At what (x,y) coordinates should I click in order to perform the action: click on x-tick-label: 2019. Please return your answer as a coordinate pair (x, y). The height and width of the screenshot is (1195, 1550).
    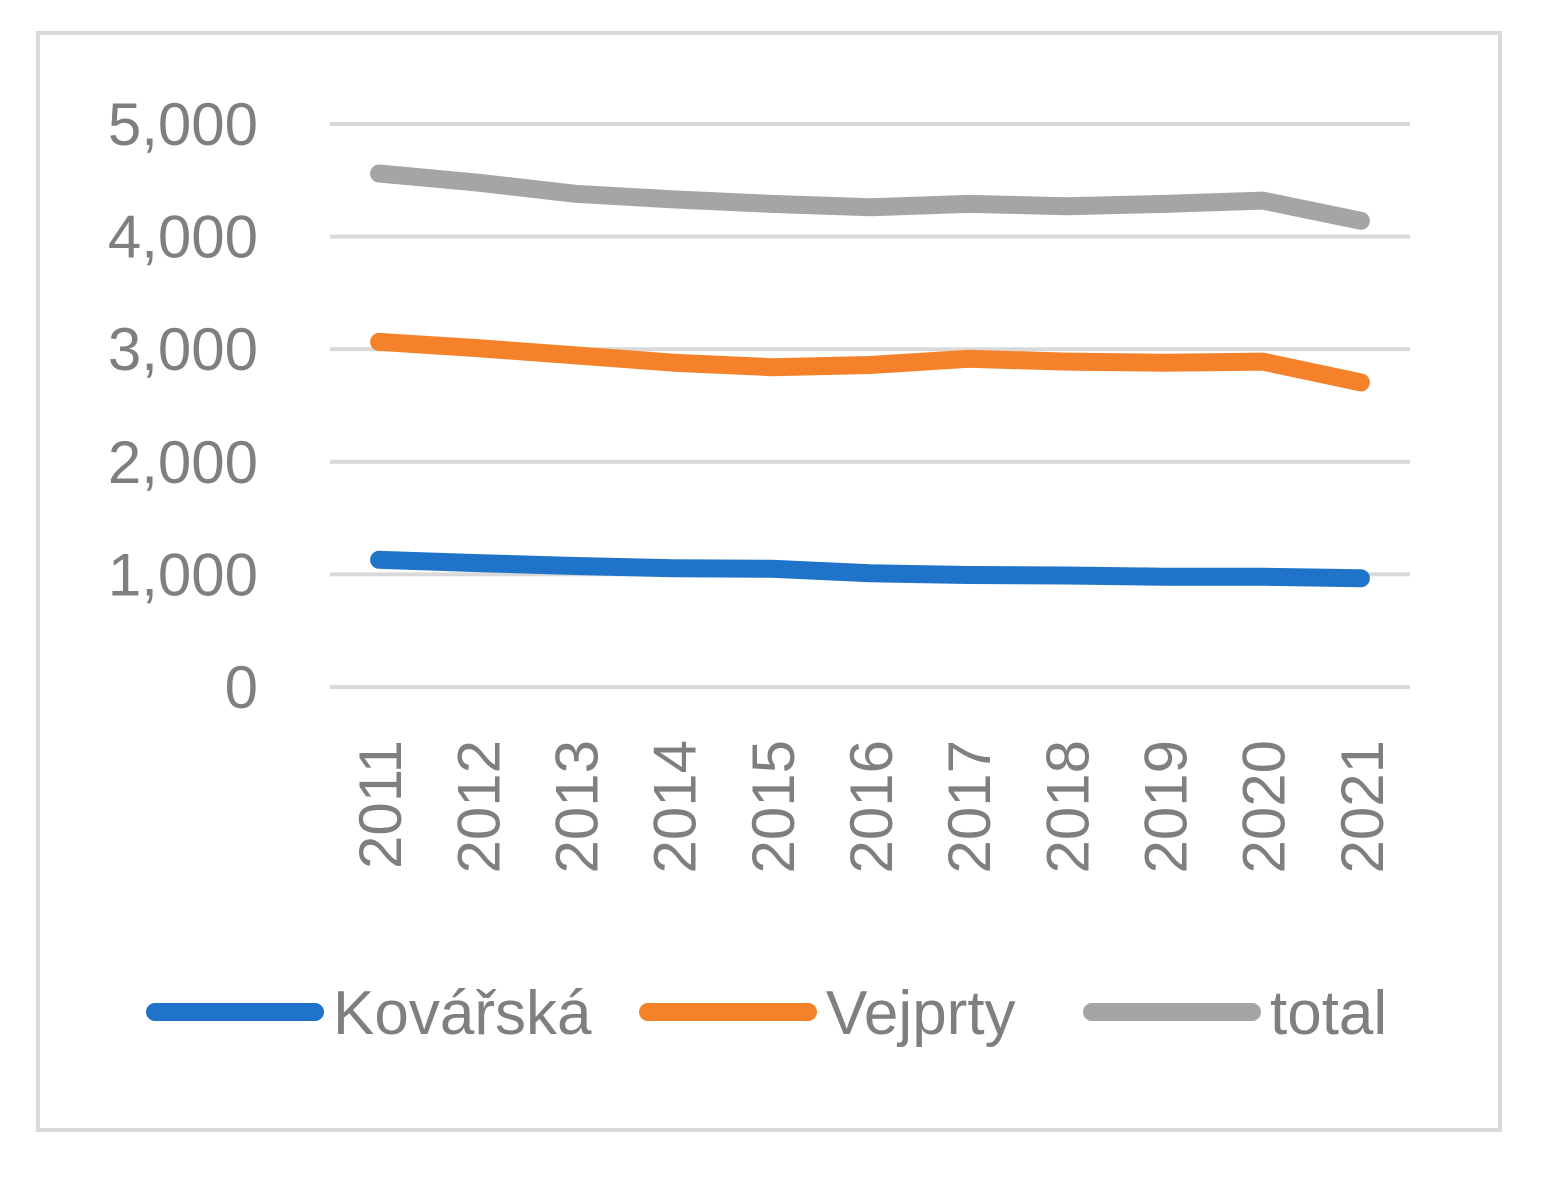
    Looking at the image, I should click on (1166, 806).